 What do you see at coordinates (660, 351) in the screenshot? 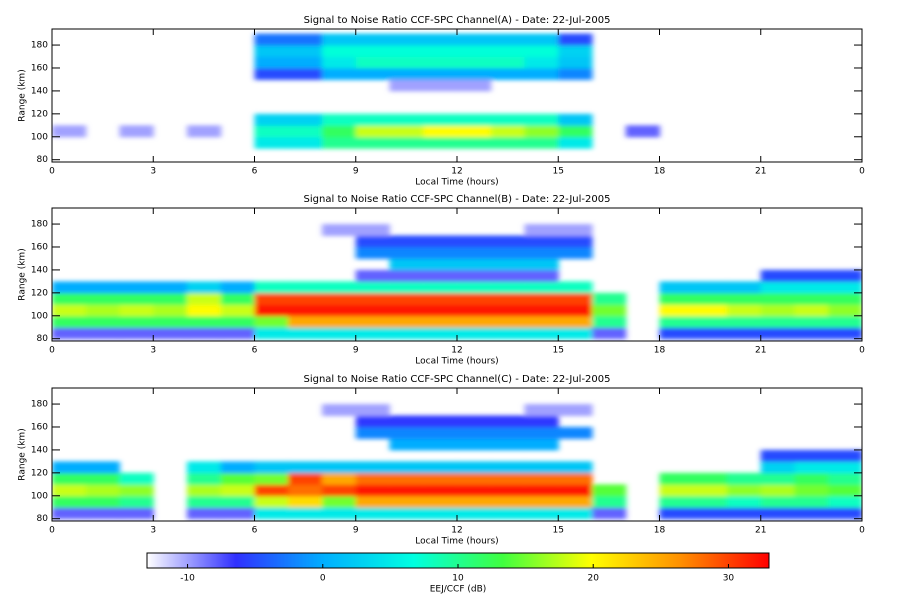
I see `x-tick-label: 18` at bounding box center [660, 351].